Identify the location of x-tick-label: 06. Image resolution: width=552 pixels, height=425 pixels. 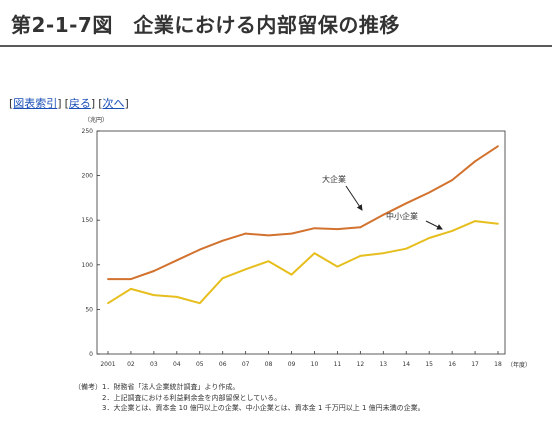
(223, 364).